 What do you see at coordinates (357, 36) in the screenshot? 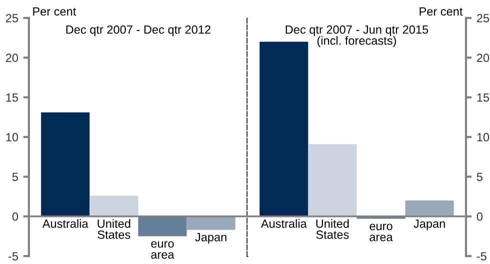
I see `text: Dec qtr 2007 - Jun qtr 2015 (incl. forecasts)` at bounding box center [357, 36].